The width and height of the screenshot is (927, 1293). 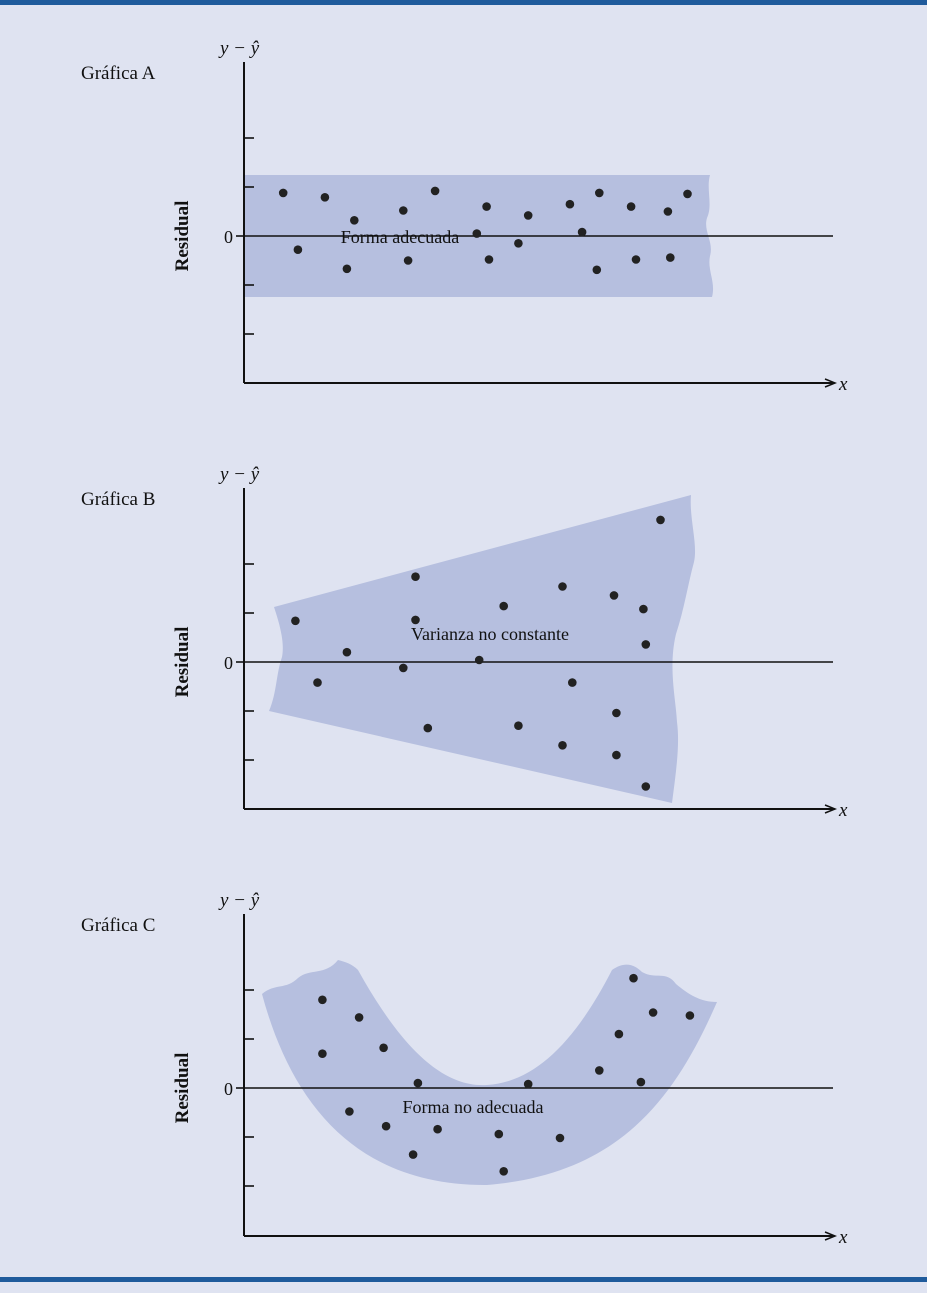 I want to click on panel-title: Gráfica C, so click(x=118, y=925).